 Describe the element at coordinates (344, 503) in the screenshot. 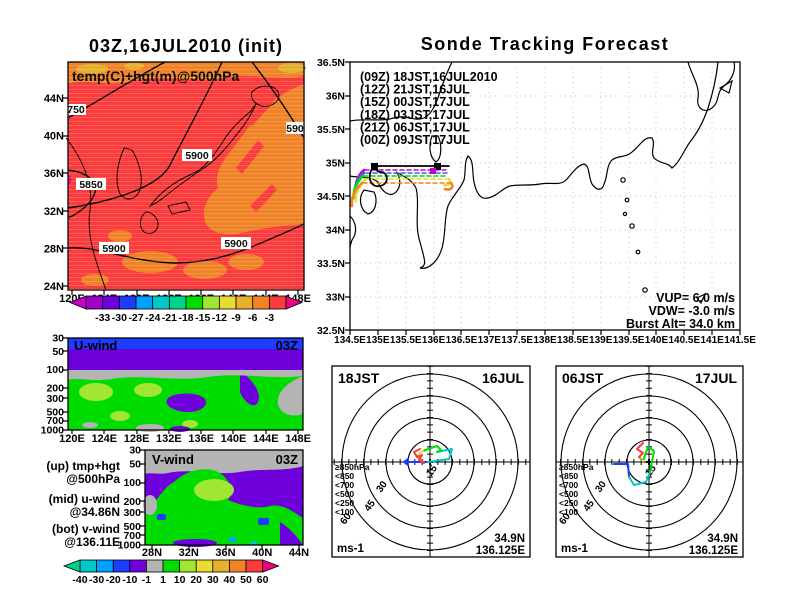

I see `hodo-legend-item: <250` at that location.